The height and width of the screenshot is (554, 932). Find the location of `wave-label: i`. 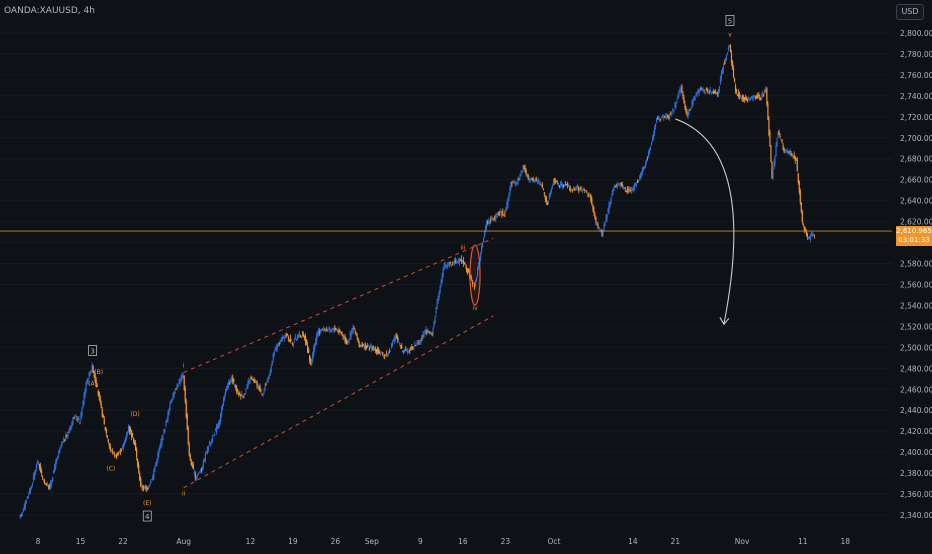

wave-label: i is located at coordinates (184, 366).